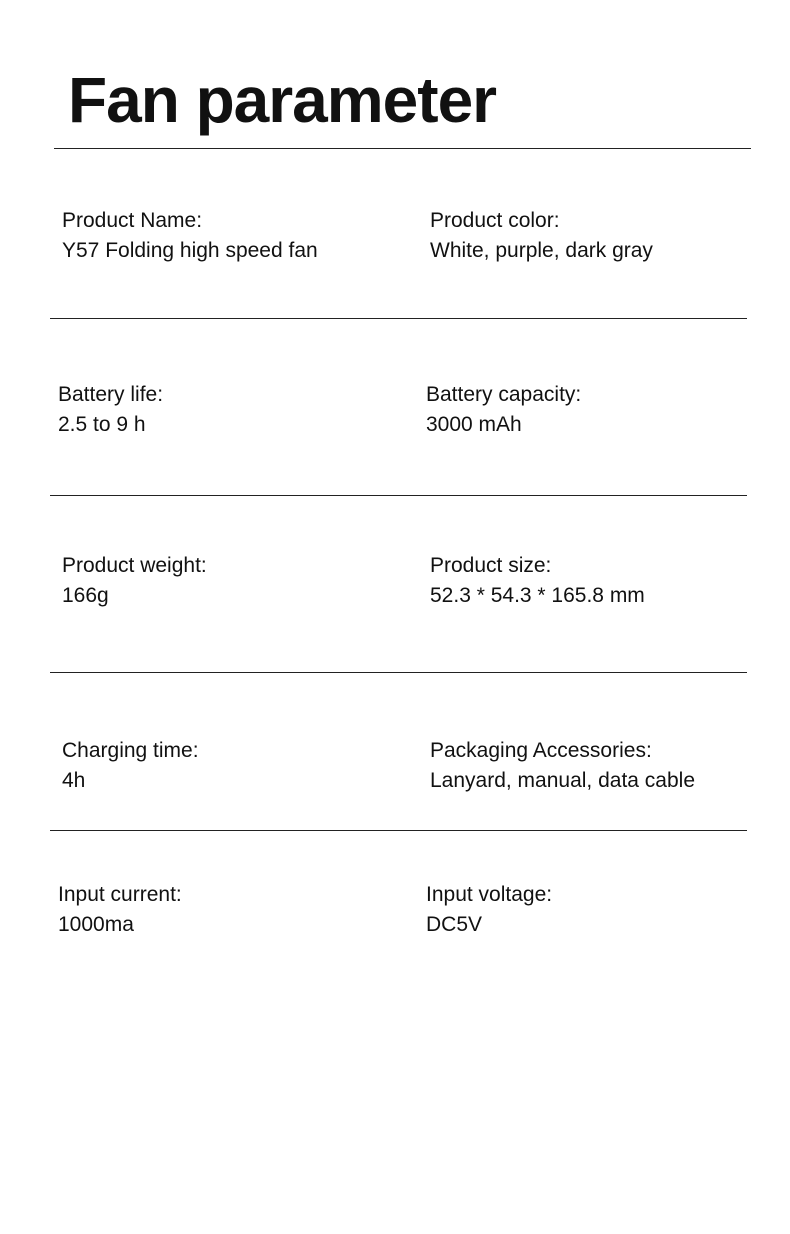 The image size is (790, 1234). Describe the element at coordinates (110, 410) in the screenshot. I see `spec-item: Battery life: 2.5 to 9 h` at that location.